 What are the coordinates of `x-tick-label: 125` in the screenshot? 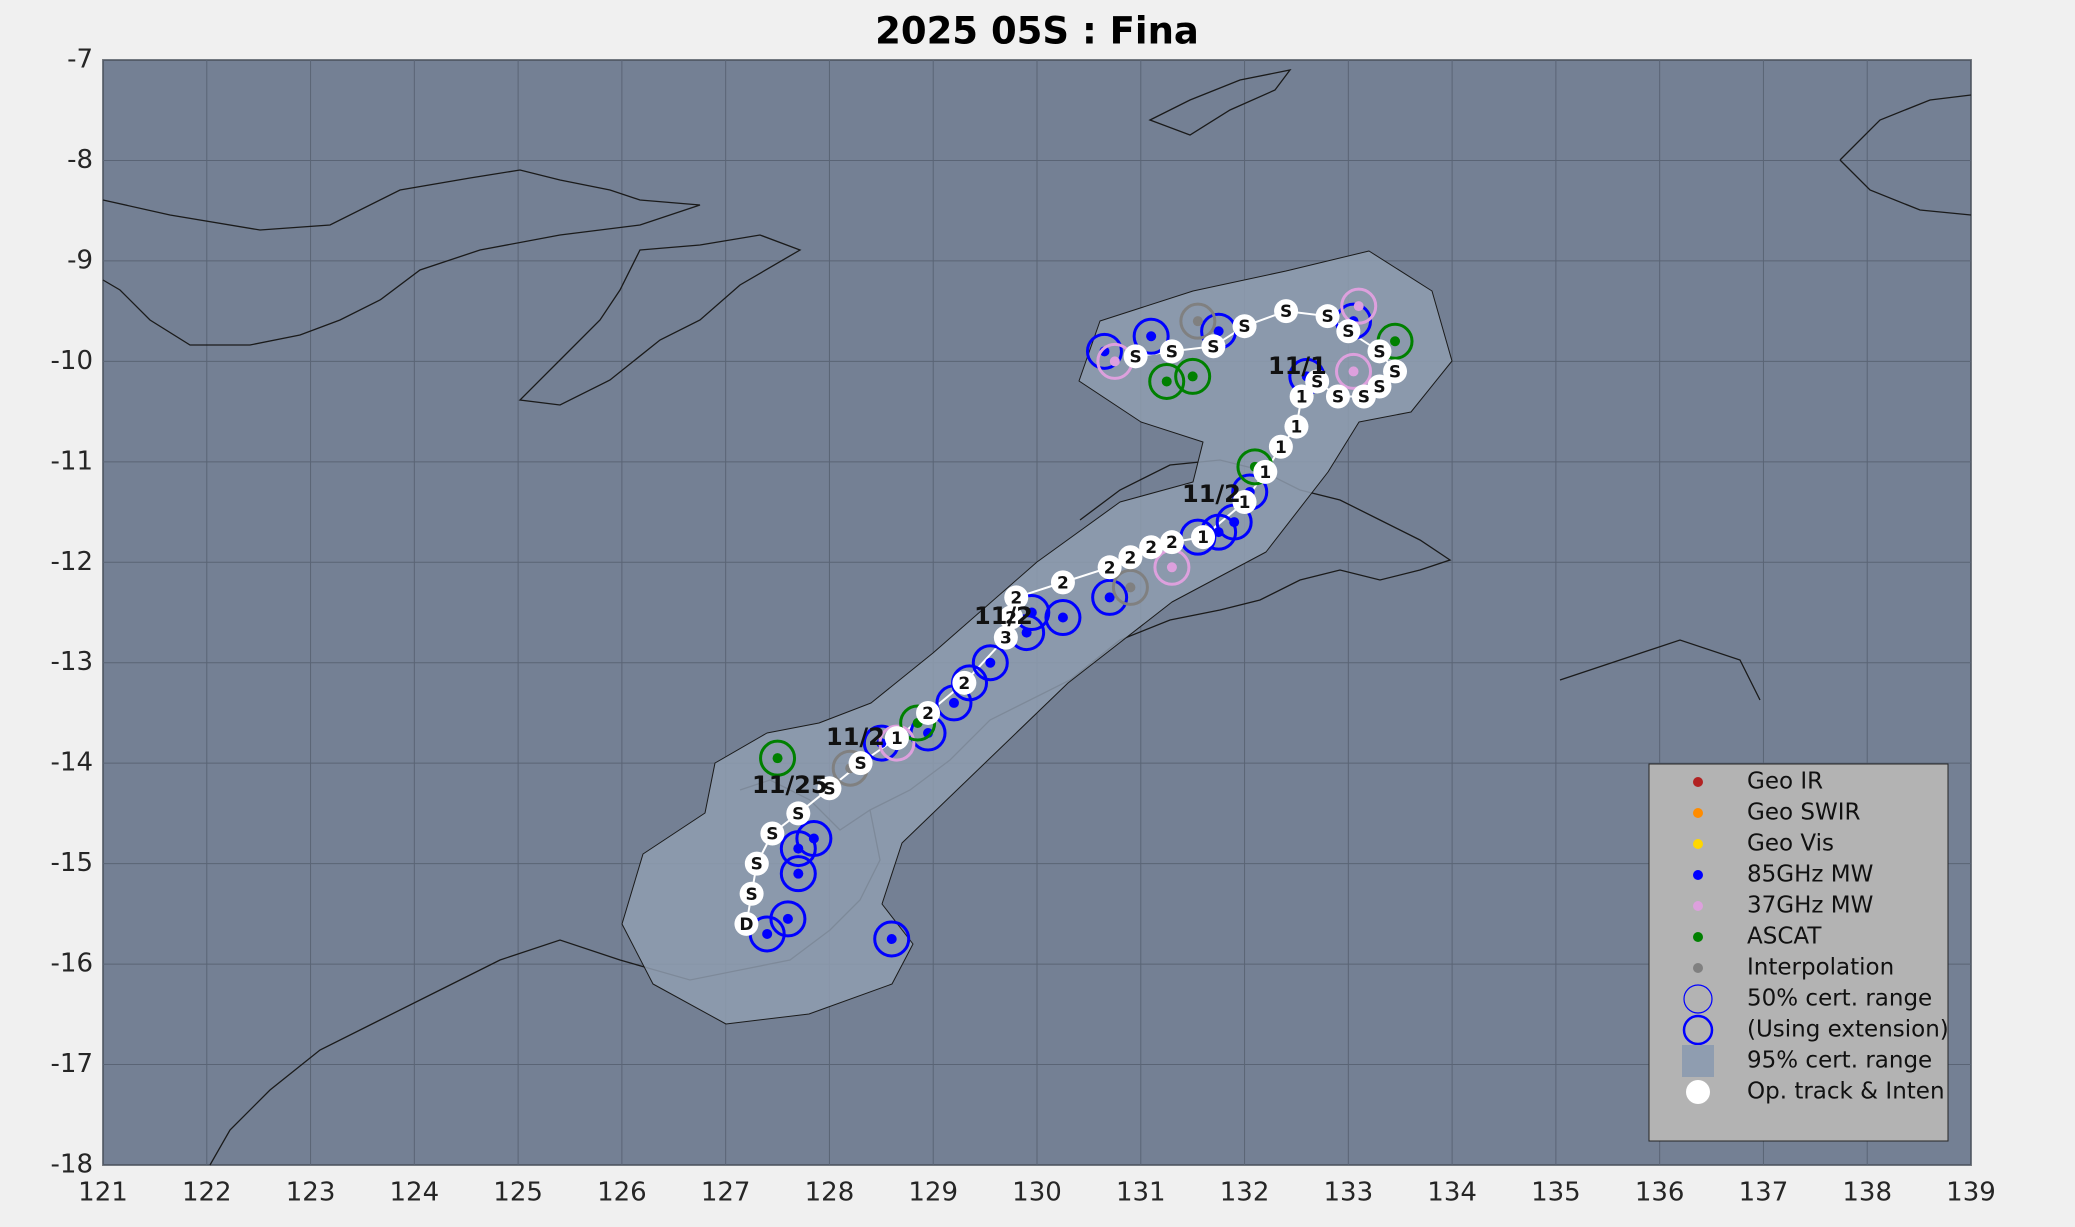 It's located at (518, 1193).